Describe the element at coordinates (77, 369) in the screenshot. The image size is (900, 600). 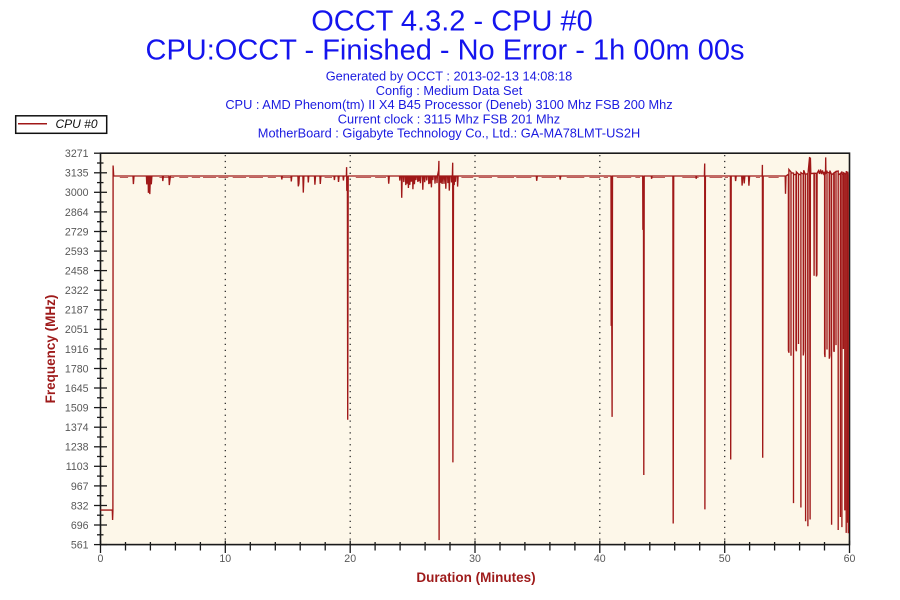
I see `svg-text: 1780` at that location.